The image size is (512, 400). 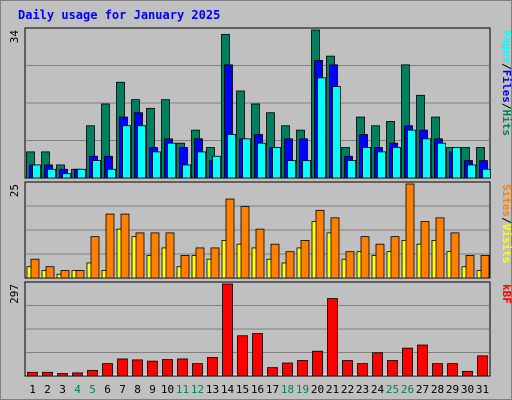 I want to click on x-tick-label: 26, so click(x=407, y=389).